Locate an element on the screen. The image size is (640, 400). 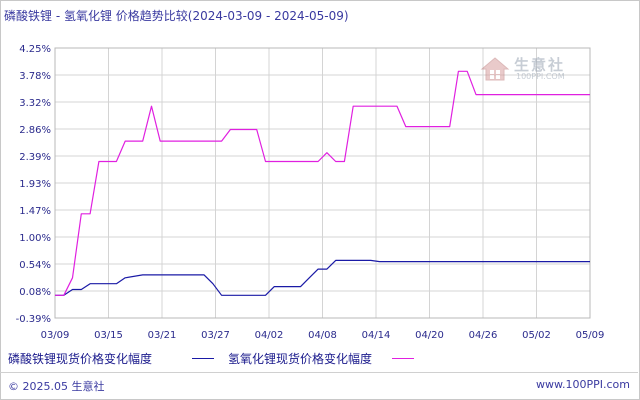
y-tick-label: 0.08% is located at coordinates (35, 292).